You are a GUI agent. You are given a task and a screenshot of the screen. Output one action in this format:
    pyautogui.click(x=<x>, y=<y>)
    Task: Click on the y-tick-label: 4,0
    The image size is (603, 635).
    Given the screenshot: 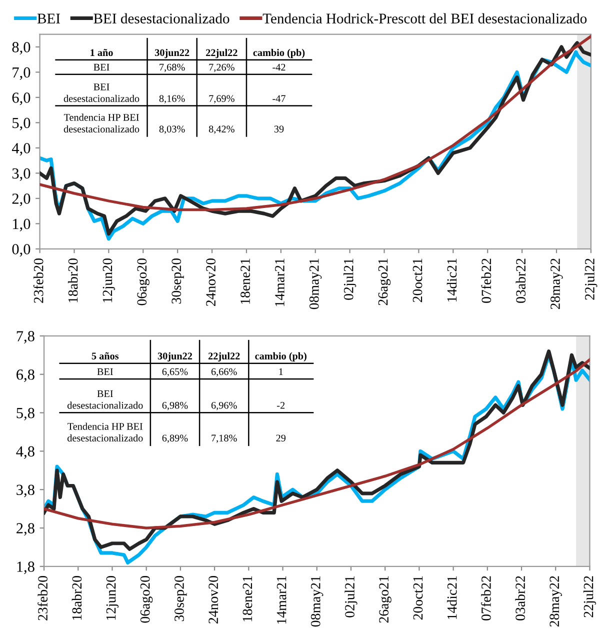 What is the action you would take?
    pyautogui.click(x=21, y=149)
    